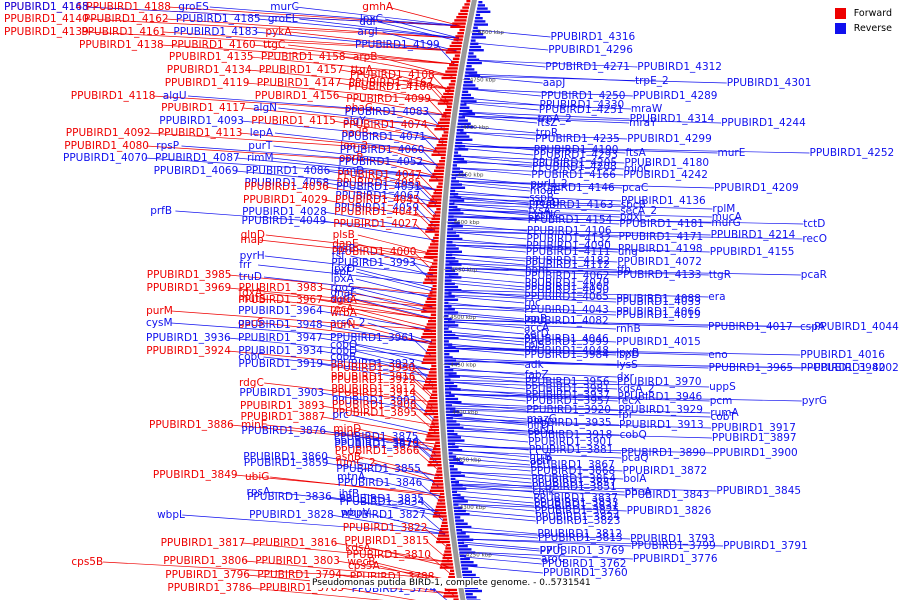 This screenshot has width=900, height=600. Describe the element at coordinates (367, 22) in the screenshot. I see `gene-label: ddl` at that location.